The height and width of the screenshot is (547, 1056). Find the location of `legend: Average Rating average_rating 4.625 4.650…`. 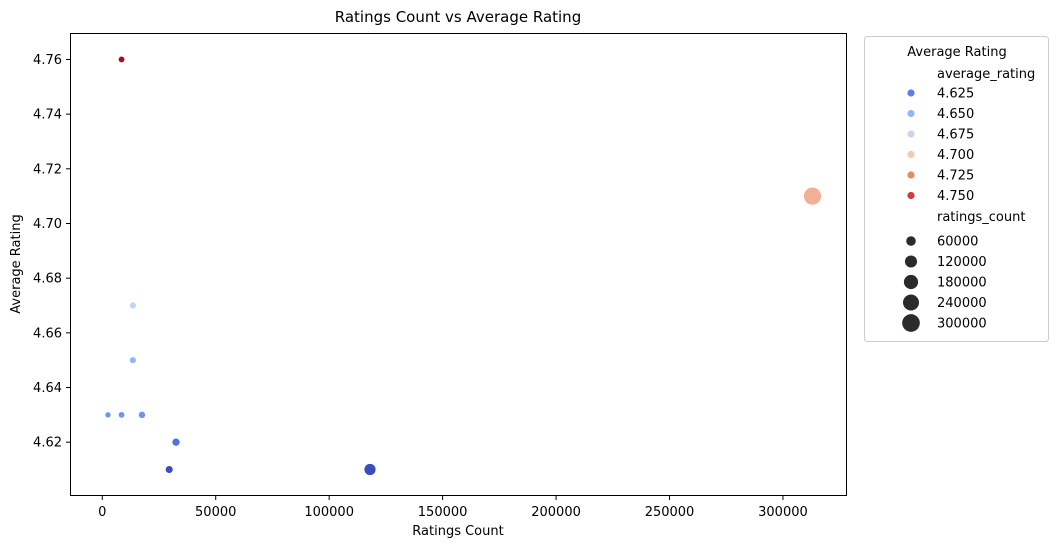

legend: Average Rating average_rating 4.625 4.650… is located at coordinates (956, 189).